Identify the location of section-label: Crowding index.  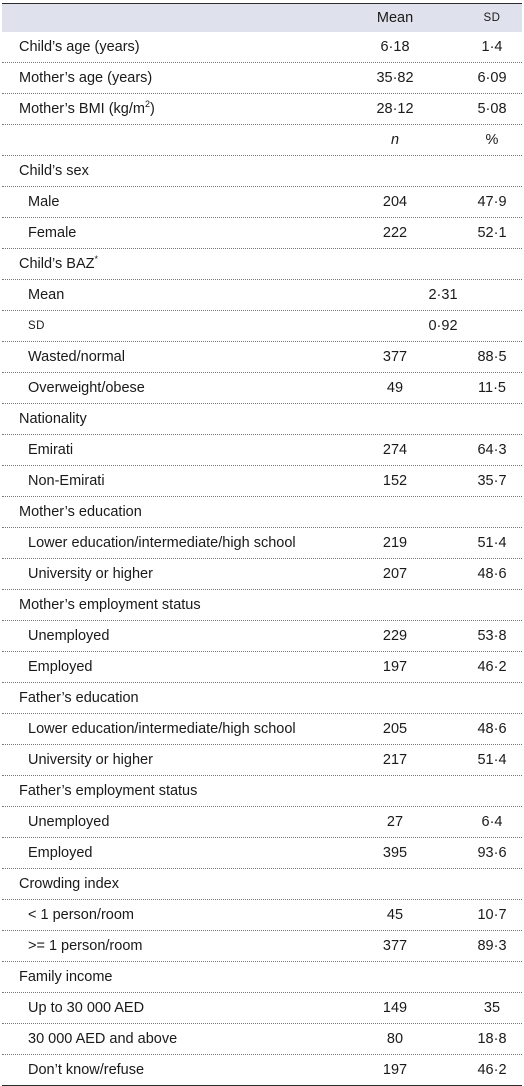
(69, 884).